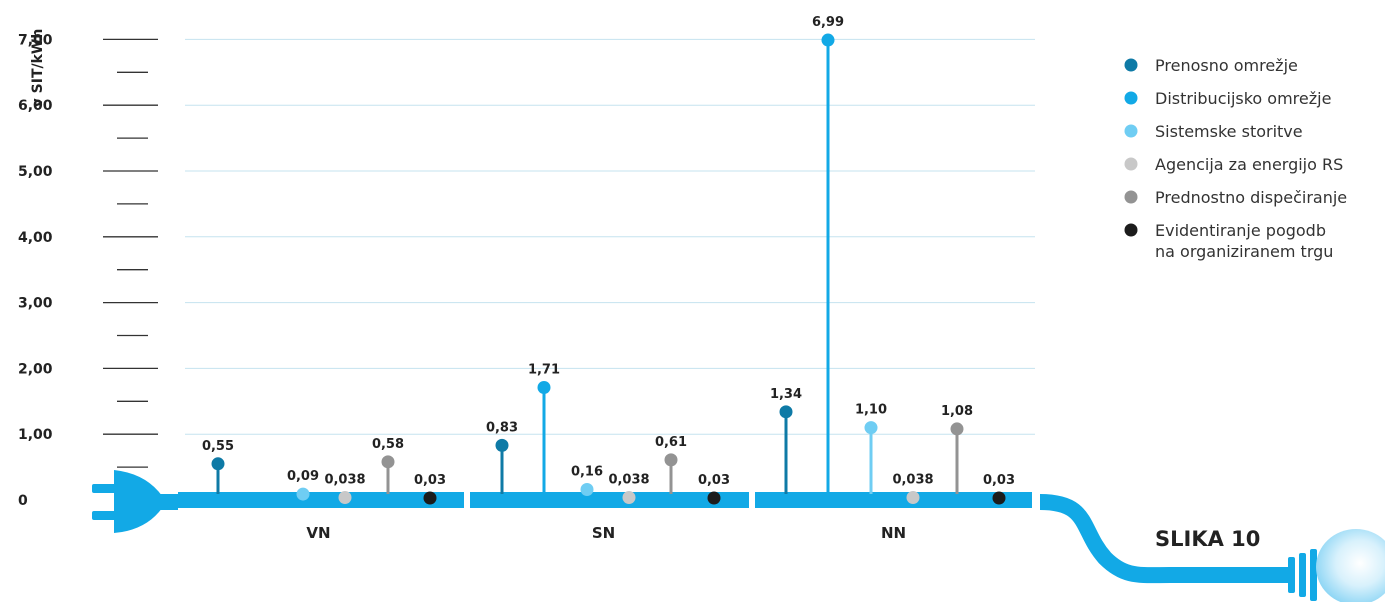 The width and height of the screenshot is (1385, 602). Describe the element at coordinates (35, 435) in the screenshot. I see `y-tick-label: 1,00` at that location.